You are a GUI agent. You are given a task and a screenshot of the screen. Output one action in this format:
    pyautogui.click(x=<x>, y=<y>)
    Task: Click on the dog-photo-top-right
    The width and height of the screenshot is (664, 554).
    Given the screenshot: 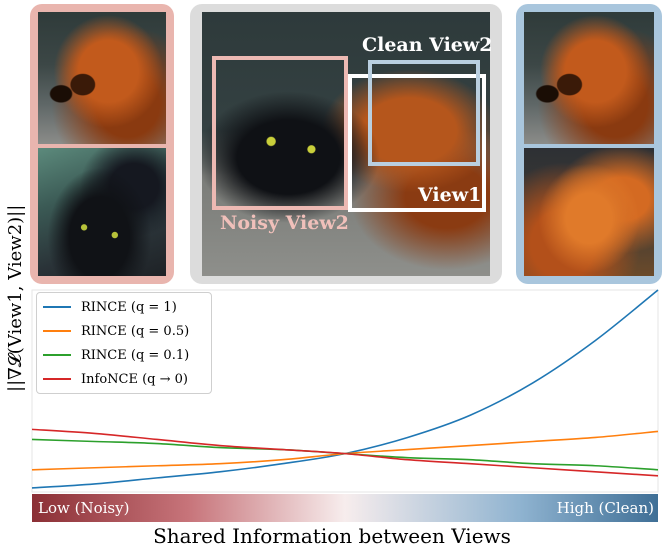 What is the action you would take?
    pyautogui.click(x=589, y=78)
    